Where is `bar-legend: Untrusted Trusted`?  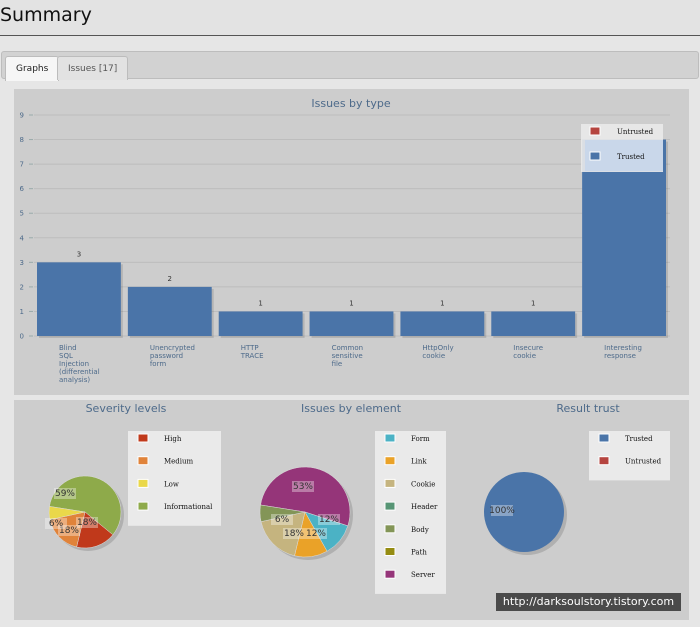
bar-legend: Untrusted Trusted is located at coordinates (622, 148).